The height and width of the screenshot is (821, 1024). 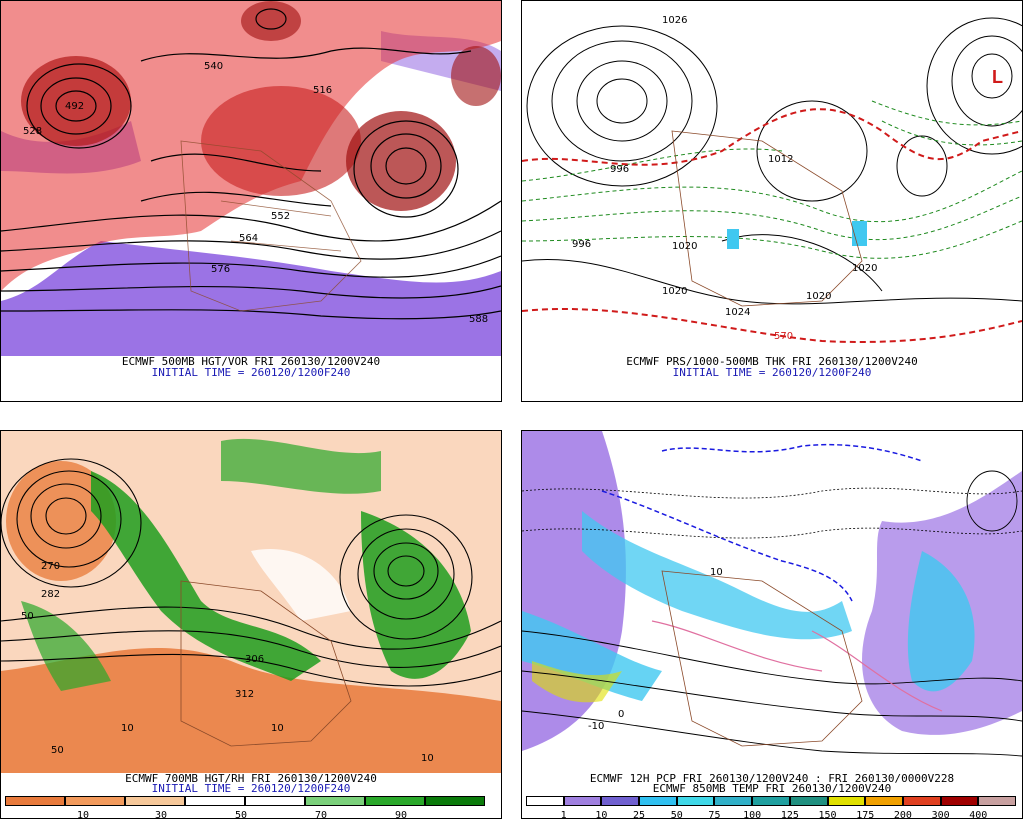 I want to click on contour-label: 492, so click(x=75, y=106).